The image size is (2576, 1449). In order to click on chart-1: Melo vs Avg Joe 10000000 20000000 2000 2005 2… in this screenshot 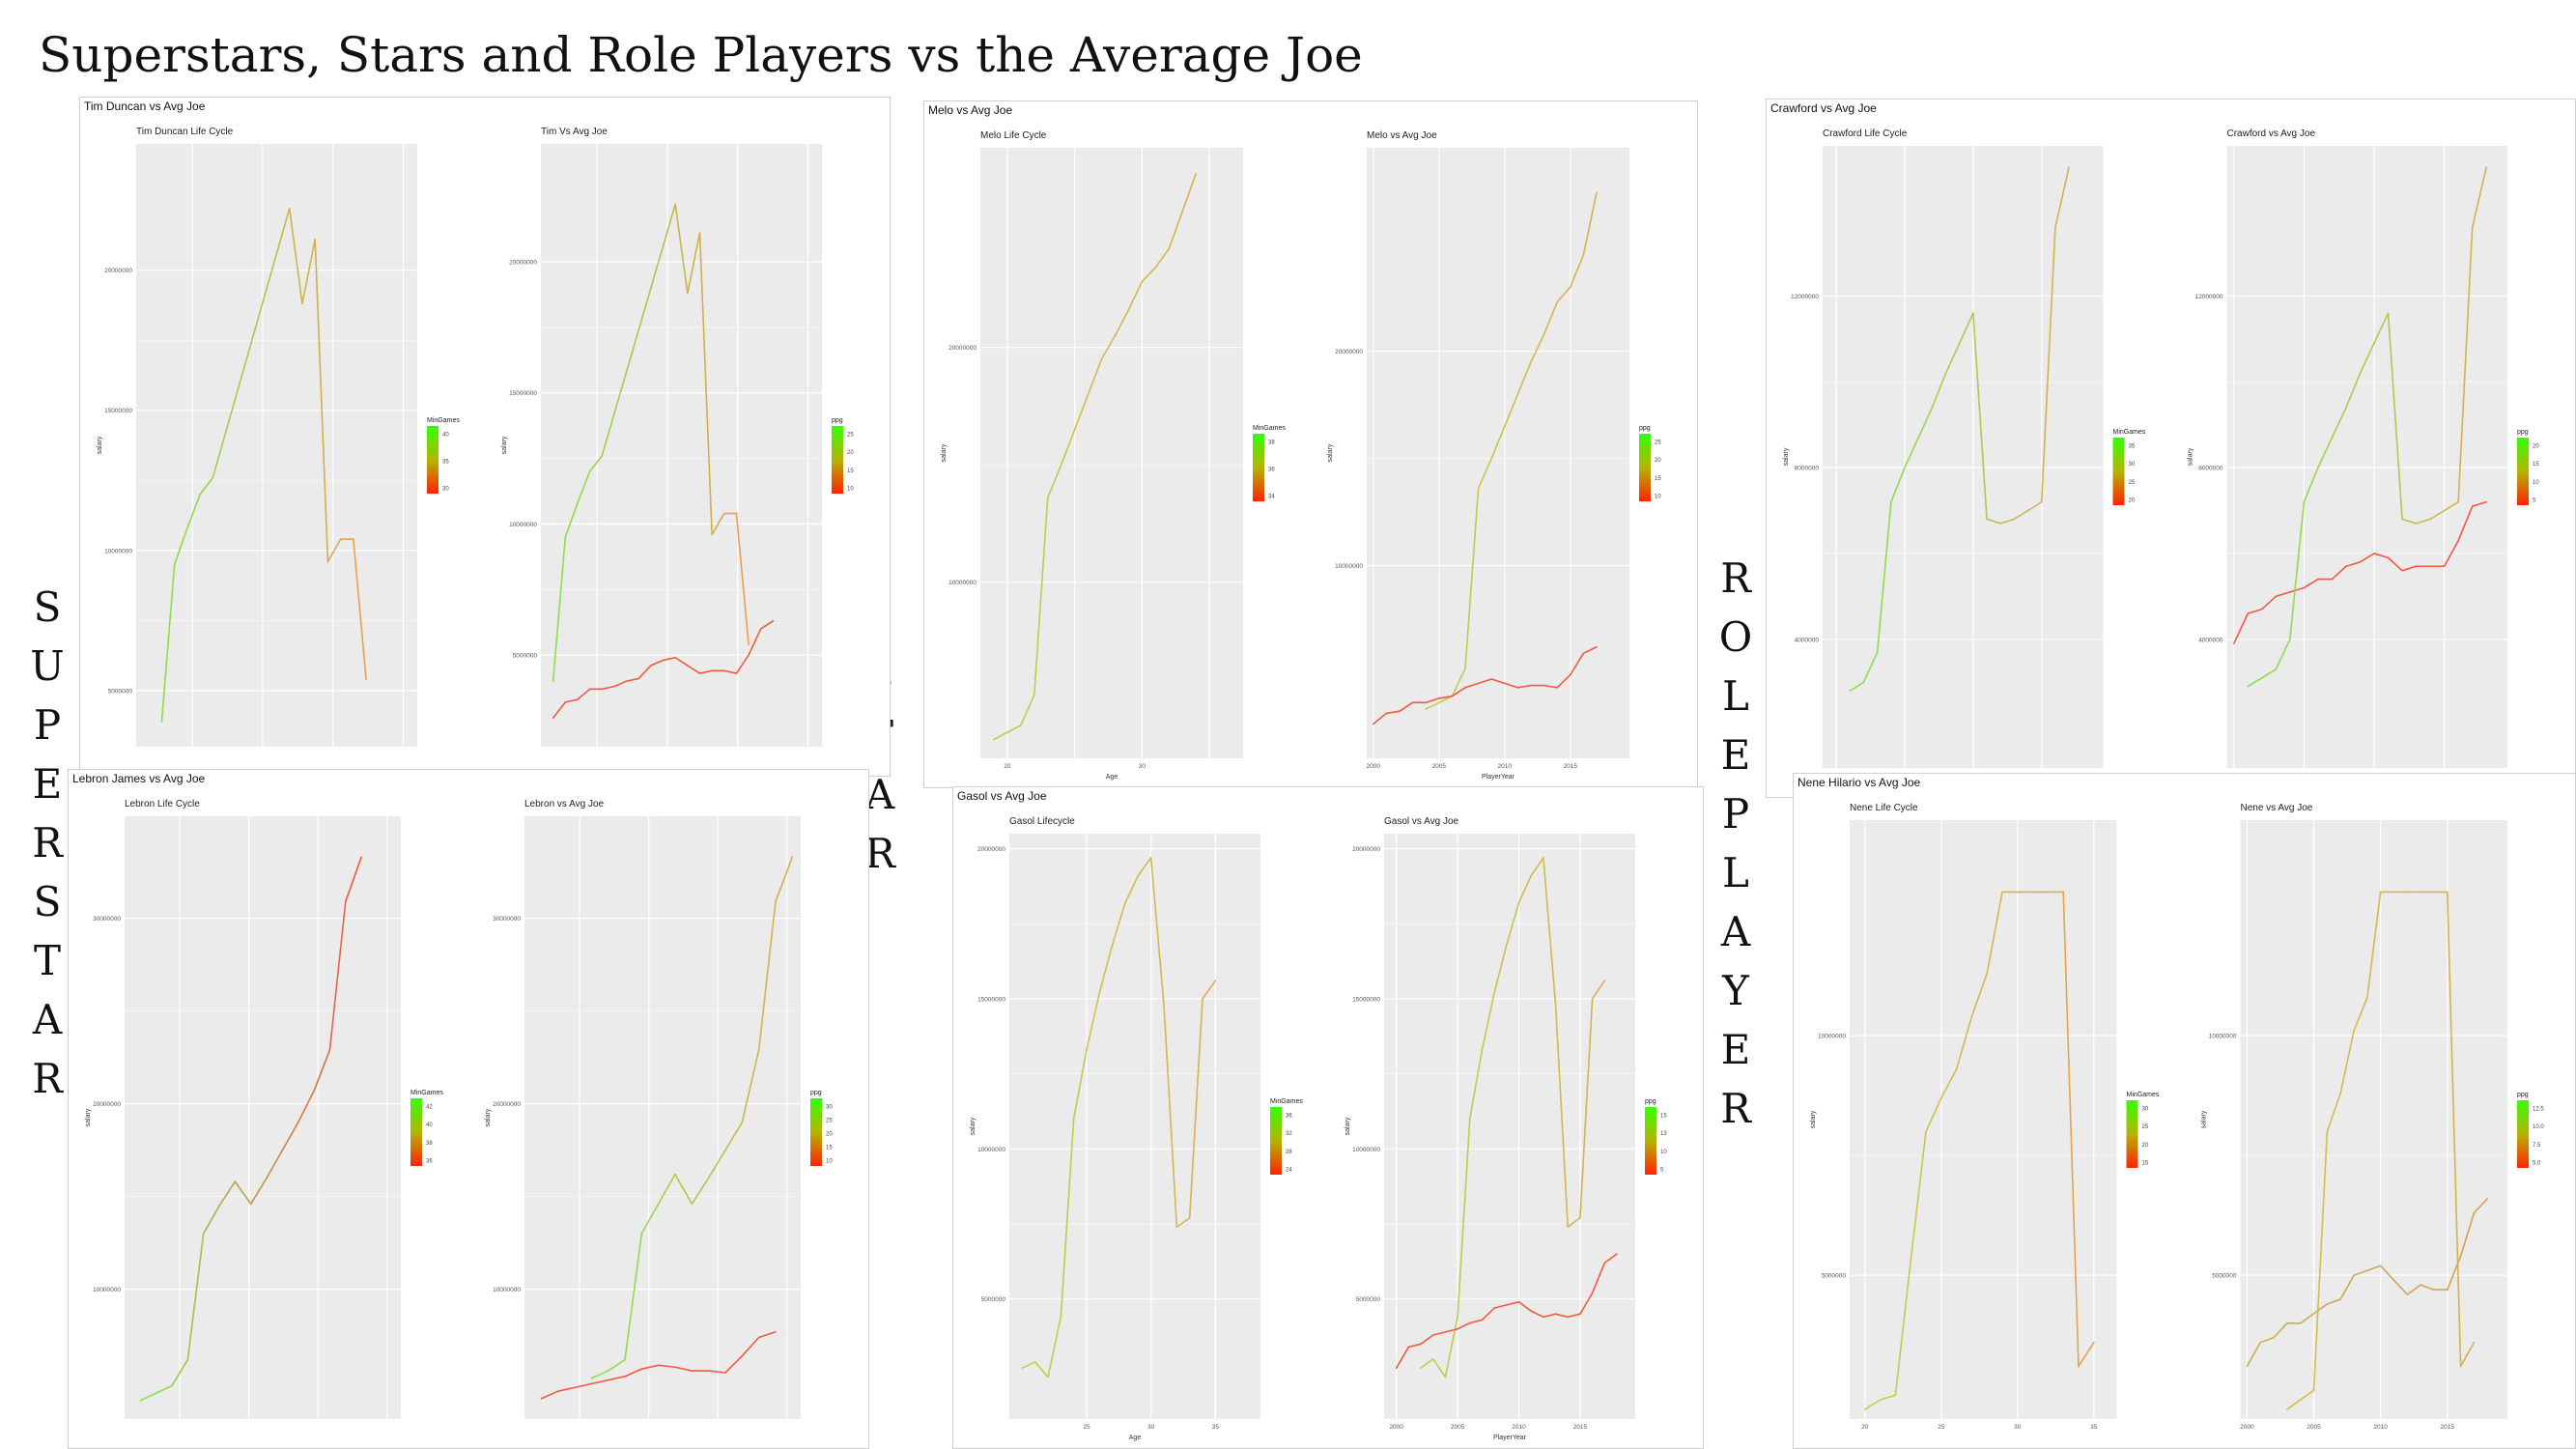, I will do `click(1494, 455)`.